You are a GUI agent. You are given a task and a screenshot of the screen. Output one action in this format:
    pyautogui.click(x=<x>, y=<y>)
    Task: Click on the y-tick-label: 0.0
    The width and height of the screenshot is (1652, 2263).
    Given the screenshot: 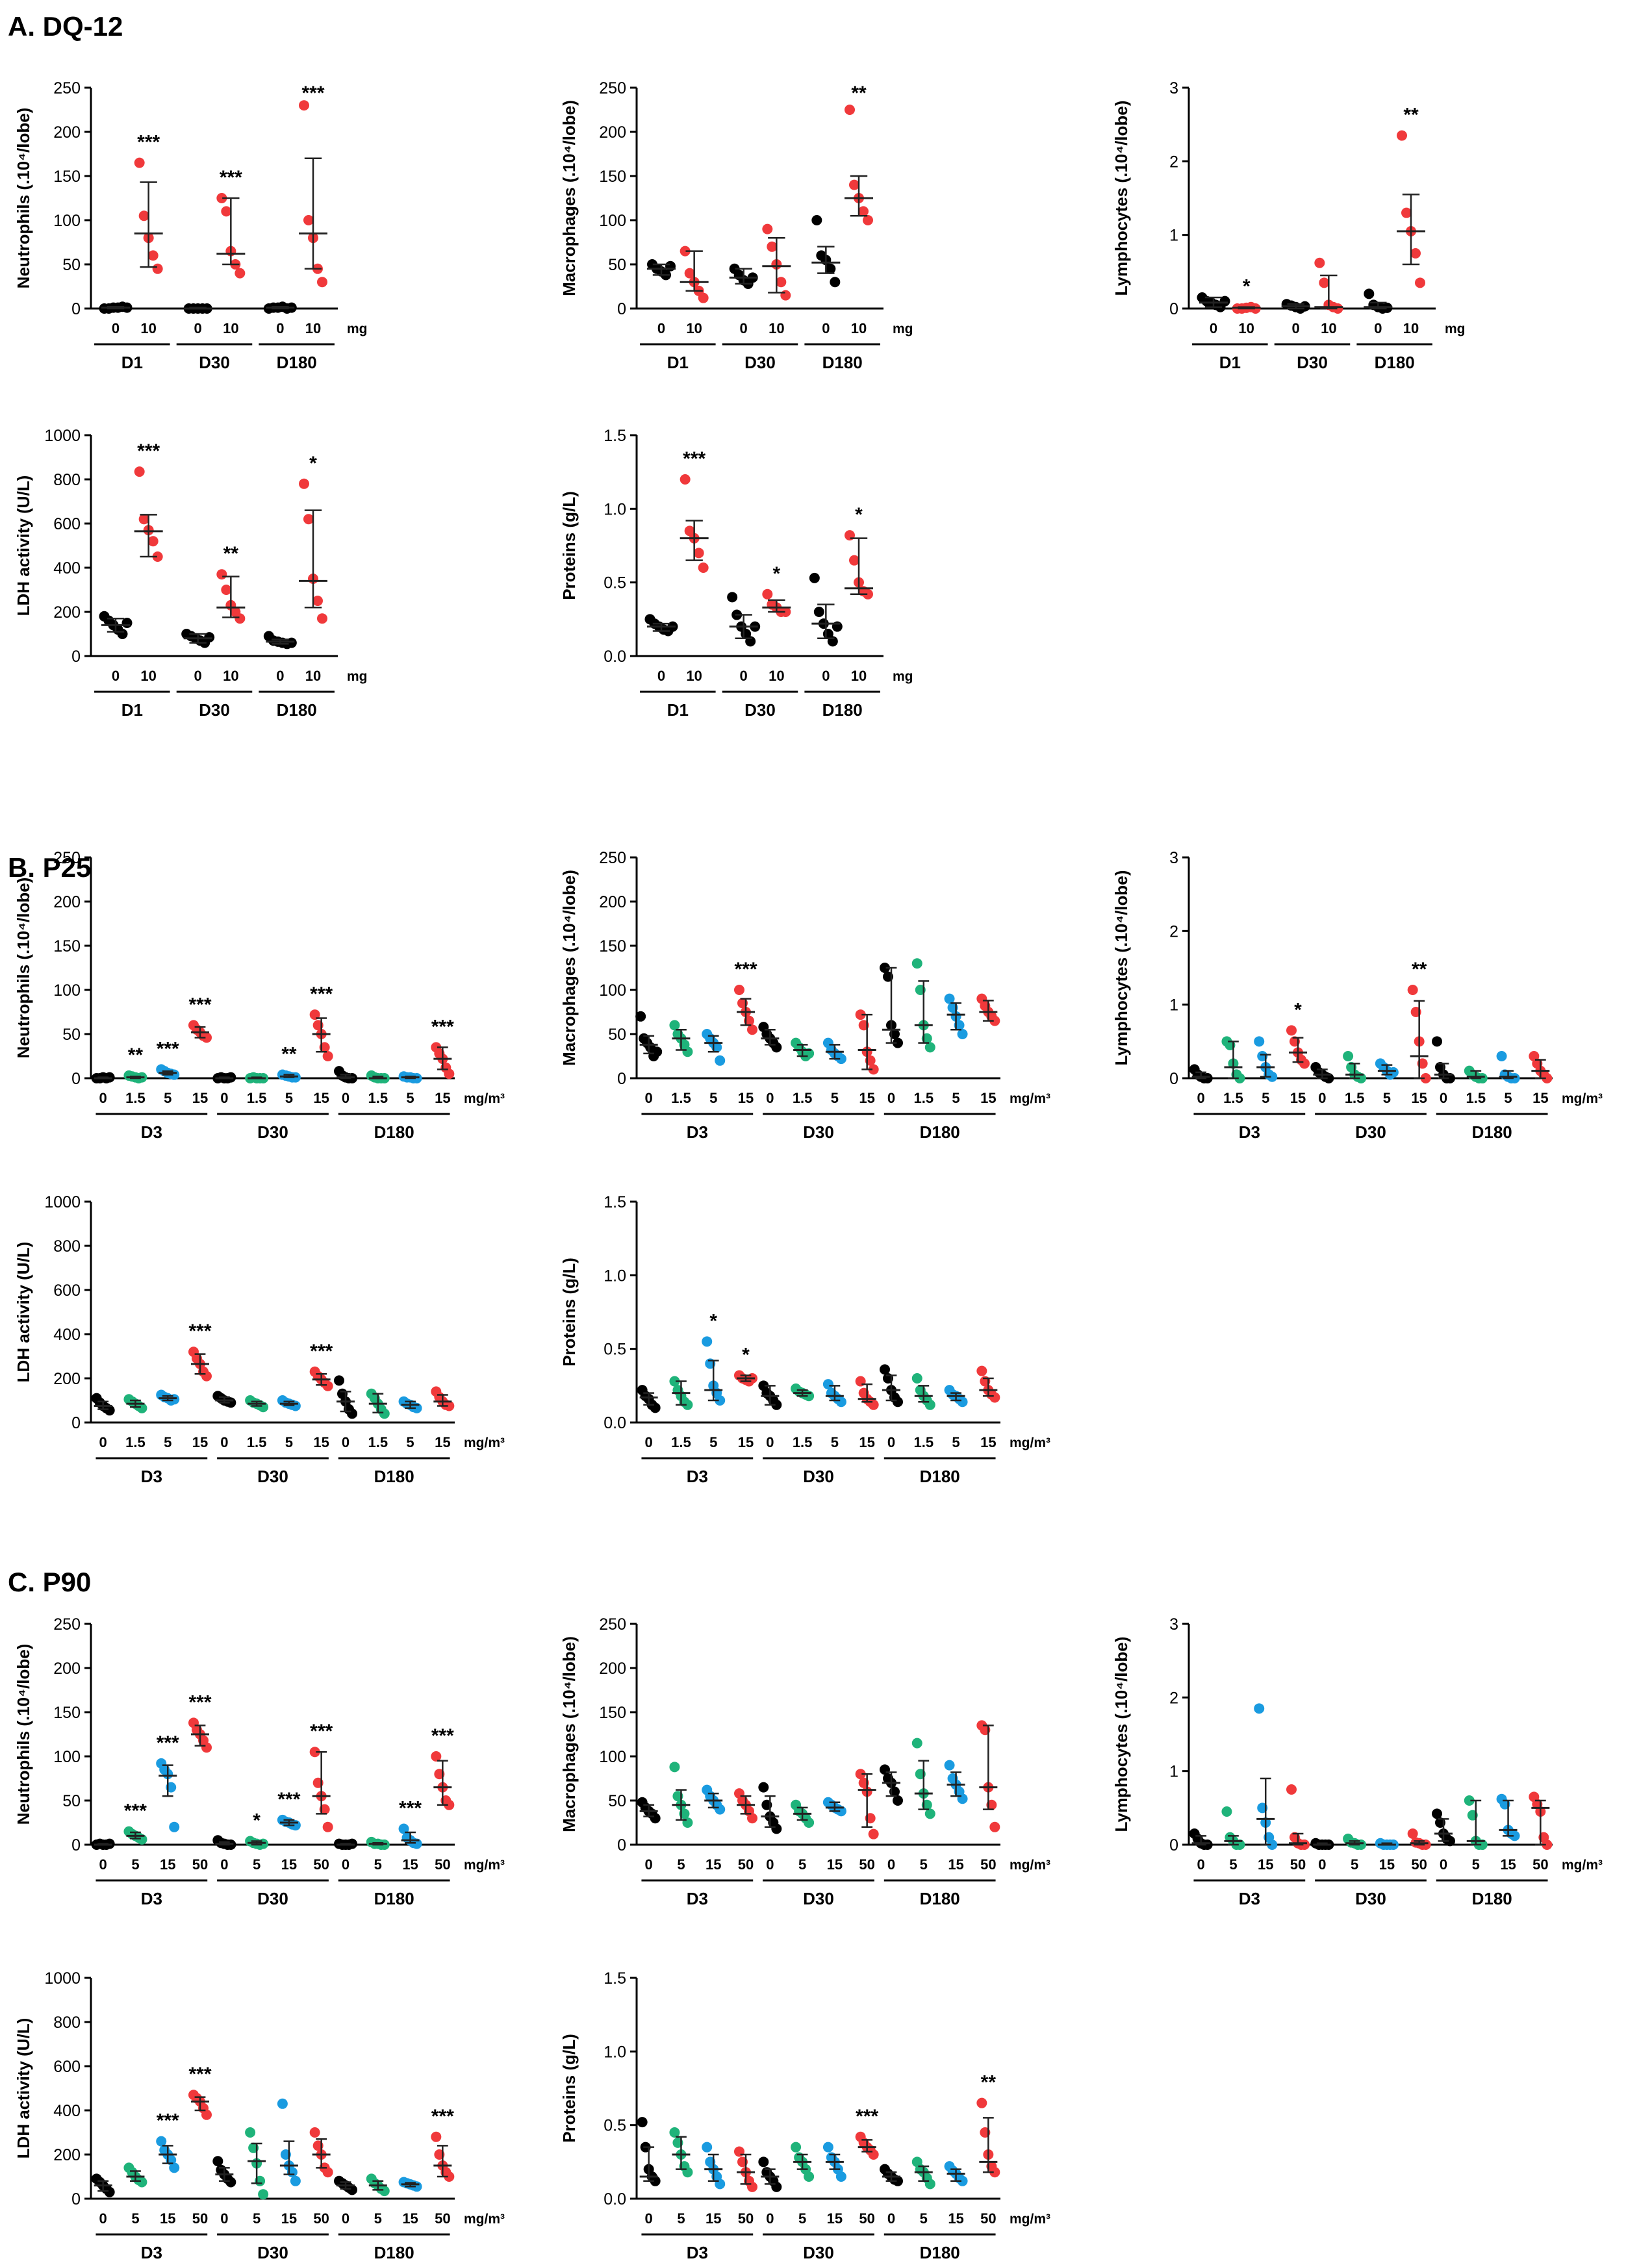 What is the action you would take?
    pyautogui.click(x=615, y=1423)
    